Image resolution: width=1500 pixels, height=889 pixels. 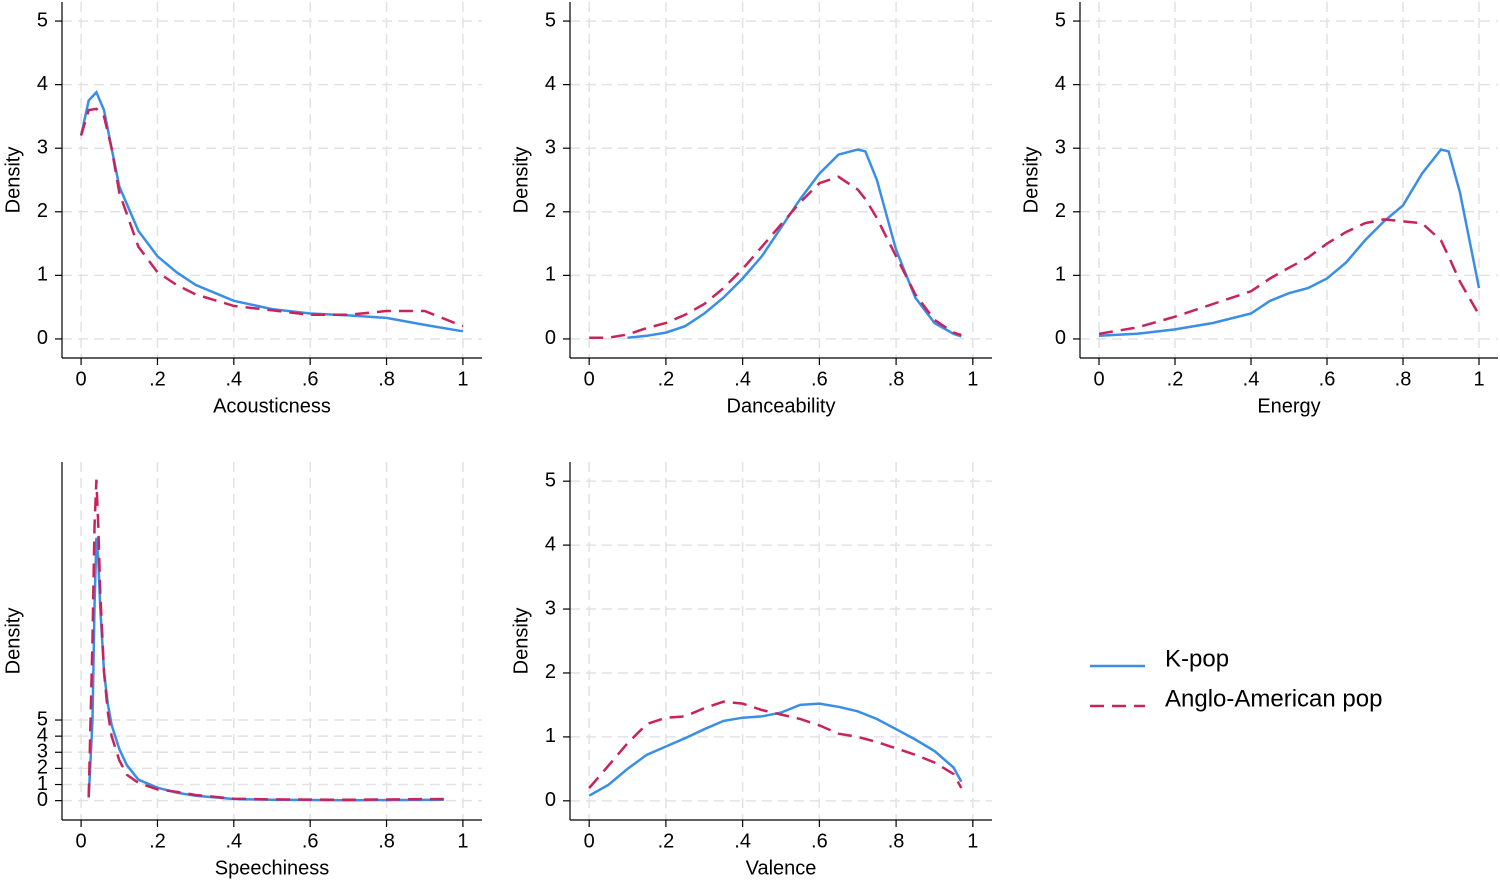 What do you see at coordinates (272, 868) in the screenshot?
I see `x-axis-title: Speechiness` at bounding box center [272, 868].